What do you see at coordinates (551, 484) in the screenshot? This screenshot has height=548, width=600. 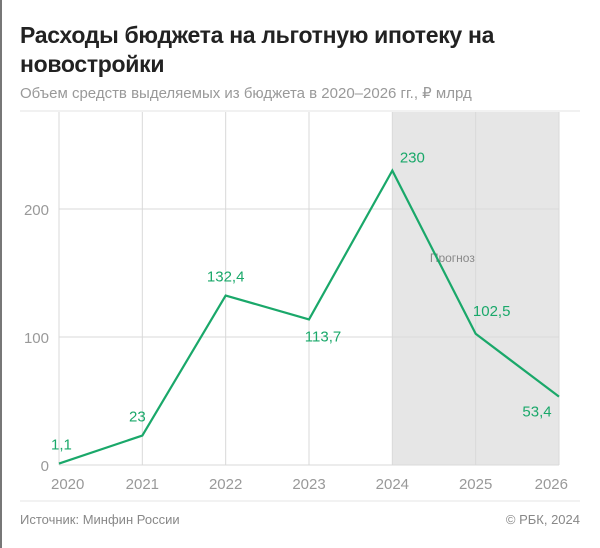 I see `x-tick-label: 2026` at bounding box center [551, 484].